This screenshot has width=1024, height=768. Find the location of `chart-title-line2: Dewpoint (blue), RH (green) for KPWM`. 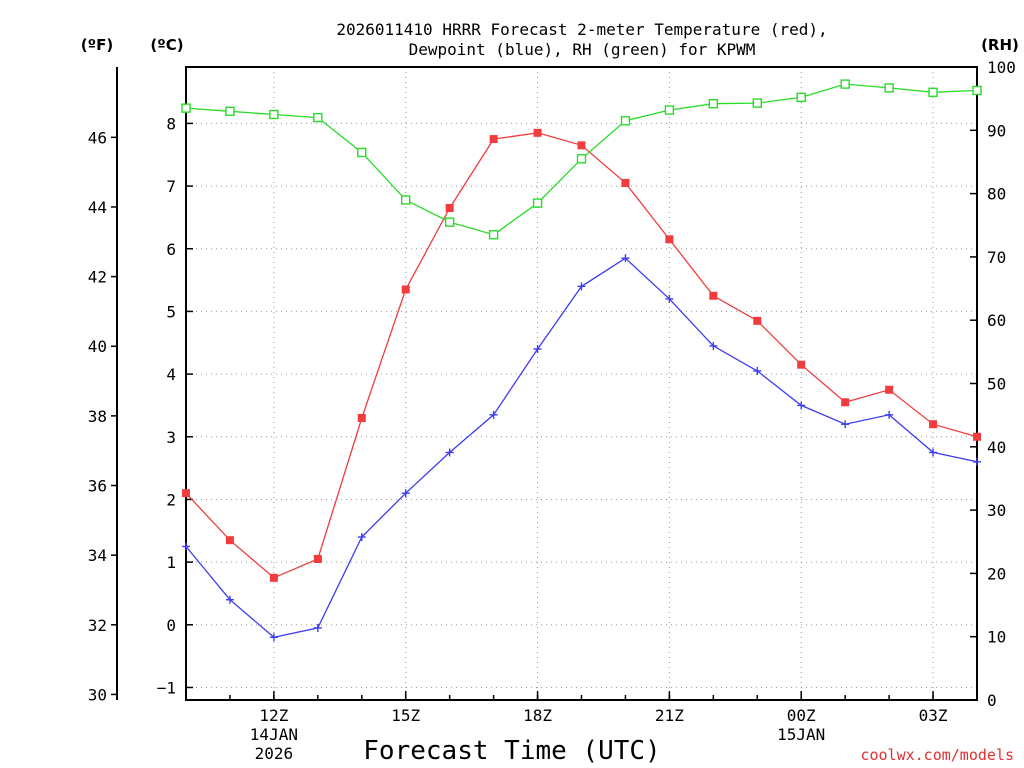

chart-title-line2: Dewpoint (blue), RH (green) for KPWM is located at coordinates (582, 49).